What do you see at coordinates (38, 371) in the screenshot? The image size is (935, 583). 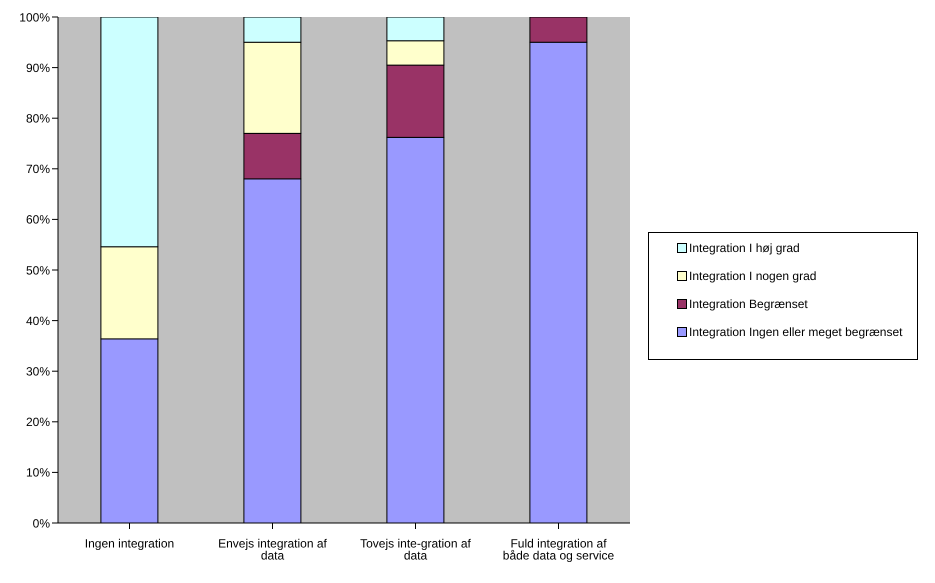 I see `y-tick-label: 30%` at bounding box center [38, 371].